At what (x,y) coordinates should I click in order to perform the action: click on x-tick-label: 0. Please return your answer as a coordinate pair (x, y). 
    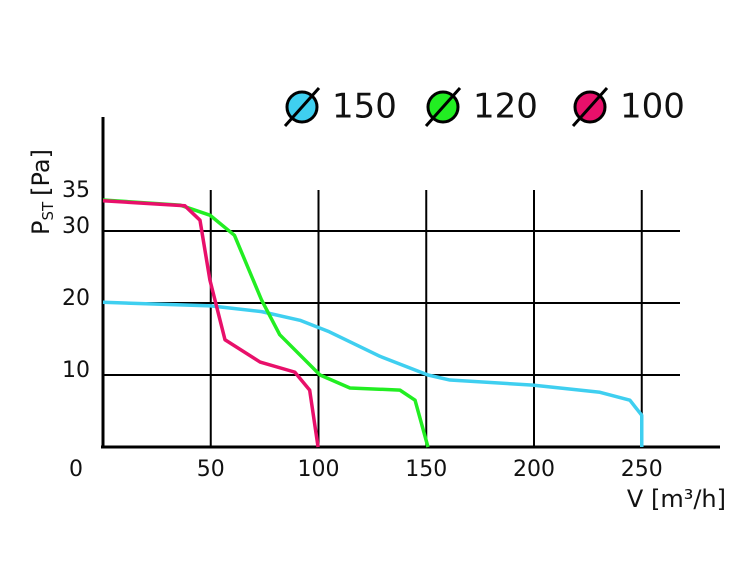
    Looking at the image, I should click on (76, 469).